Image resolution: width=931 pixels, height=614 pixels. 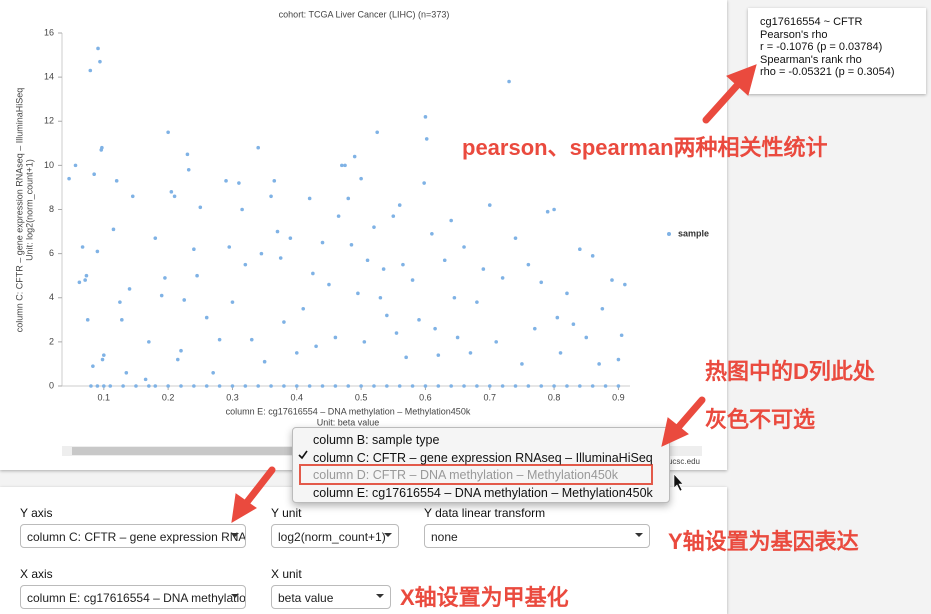 I want to click on y-unit-select: log2(norm_count+1), so click(x=335, y=536).